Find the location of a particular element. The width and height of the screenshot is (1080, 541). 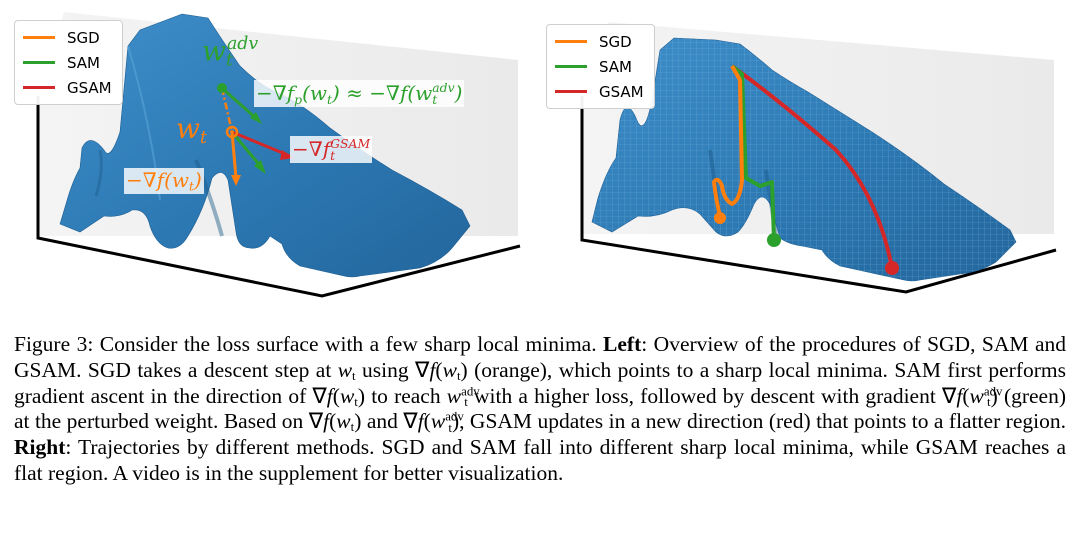

gsam-trajectory is located at coordinates (812, 166).